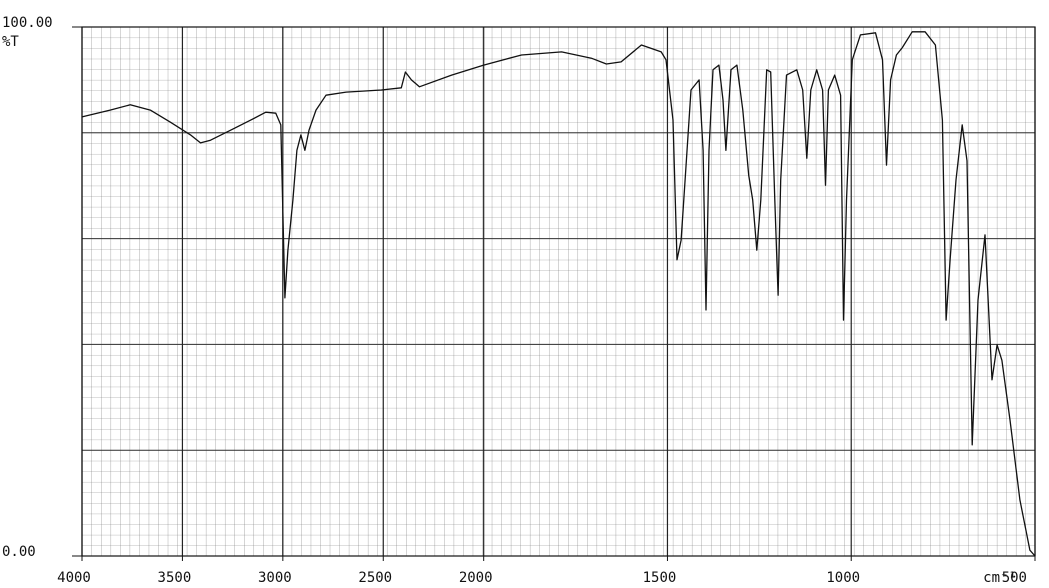 The width and height of the screenshot is (1049, 588). I want to click on x-tick-label: 3500, so click(175, 578).